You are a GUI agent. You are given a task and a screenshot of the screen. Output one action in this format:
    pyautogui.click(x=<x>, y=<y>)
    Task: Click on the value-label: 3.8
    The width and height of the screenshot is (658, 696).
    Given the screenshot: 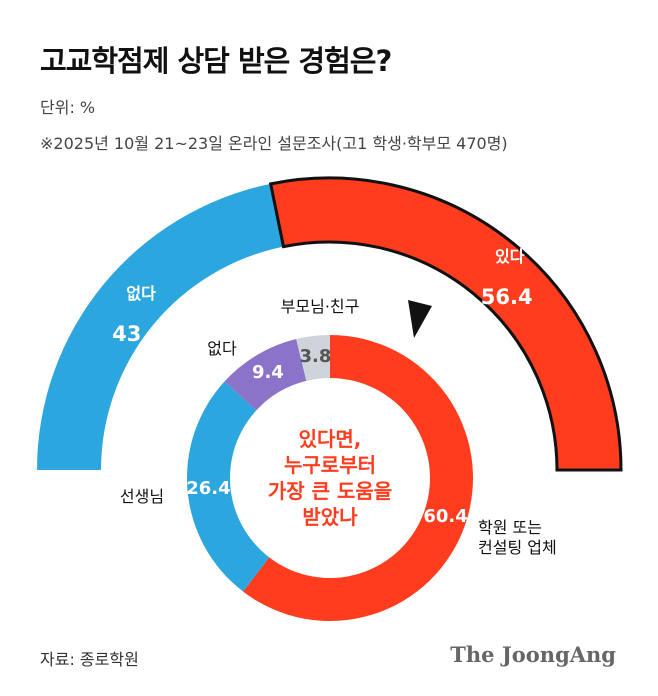 What is the action you would take?
    pyautogui.click(x=315, y=356)
    